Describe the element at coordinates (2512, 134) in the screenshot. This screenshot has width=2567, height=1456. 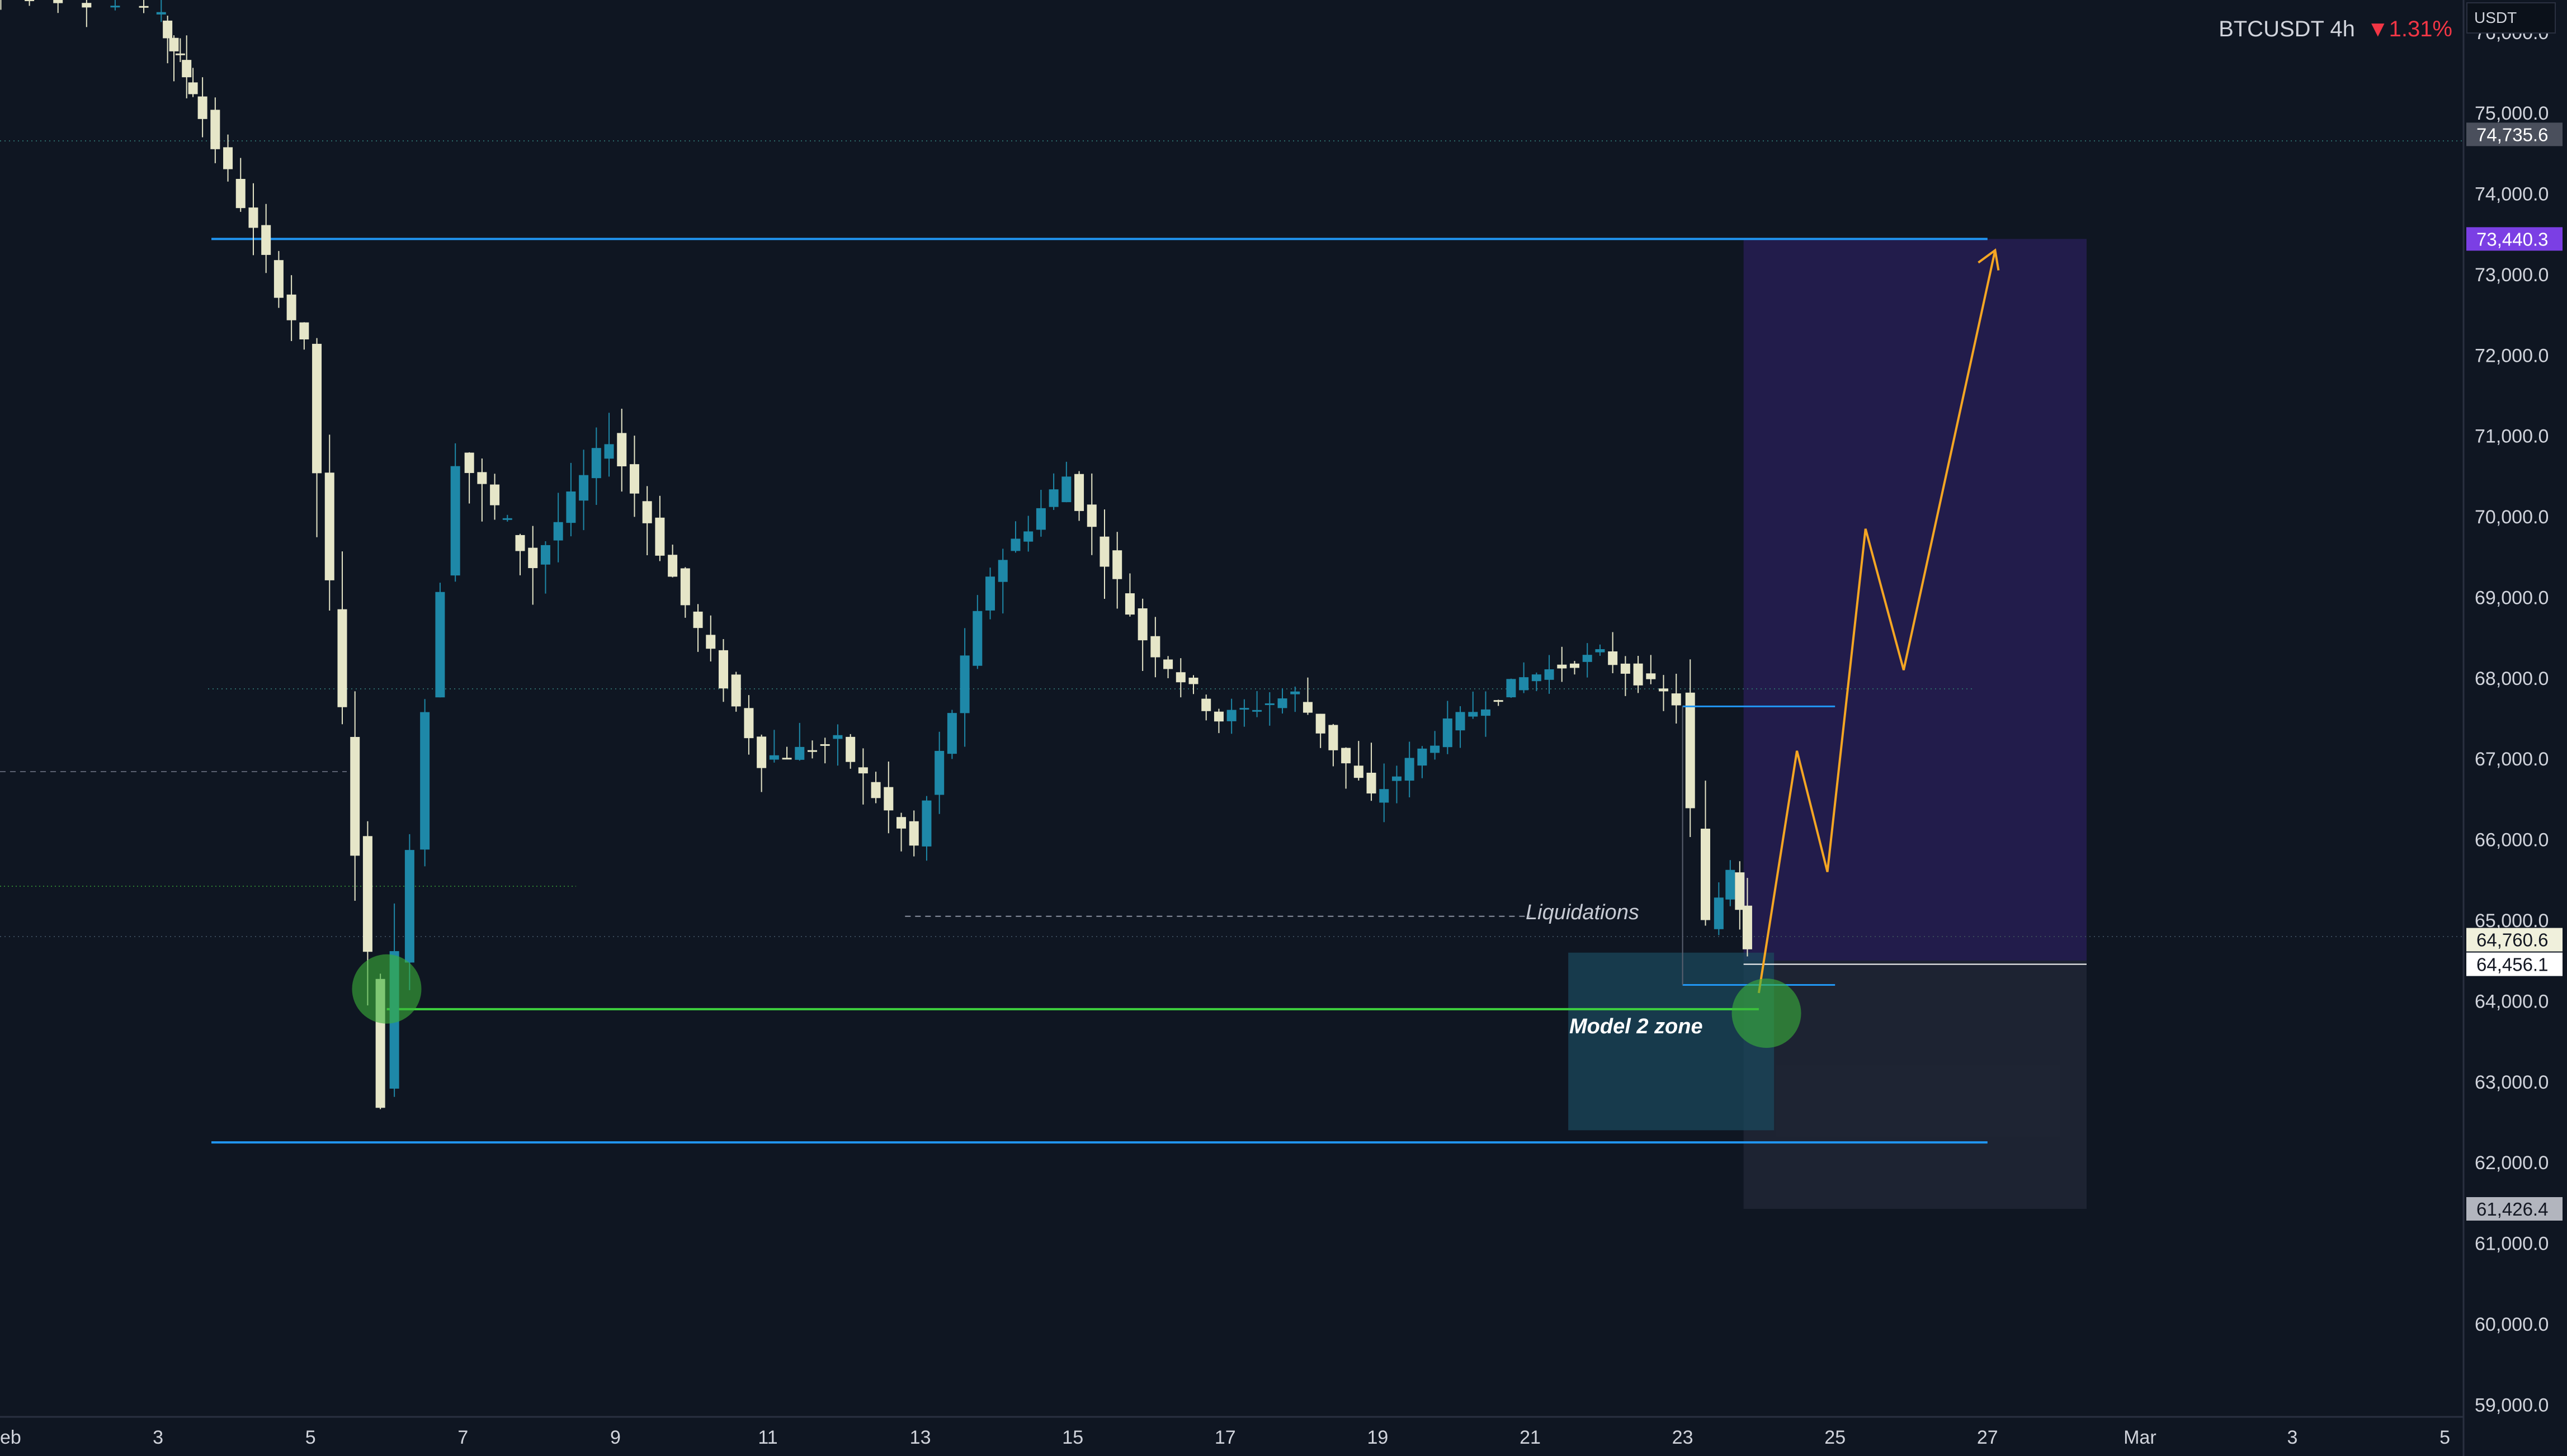
I see `price-tag-label: 74,735.6` at that location.